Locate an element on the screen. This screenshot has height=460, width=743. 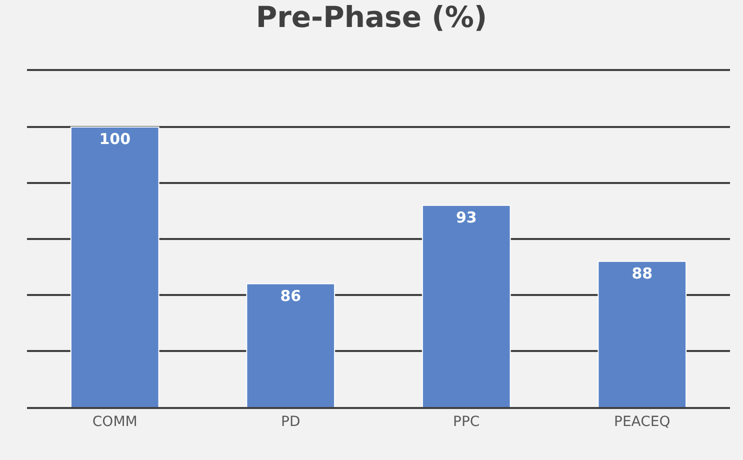
data-label: 86 is located at coordinates (291, 295).